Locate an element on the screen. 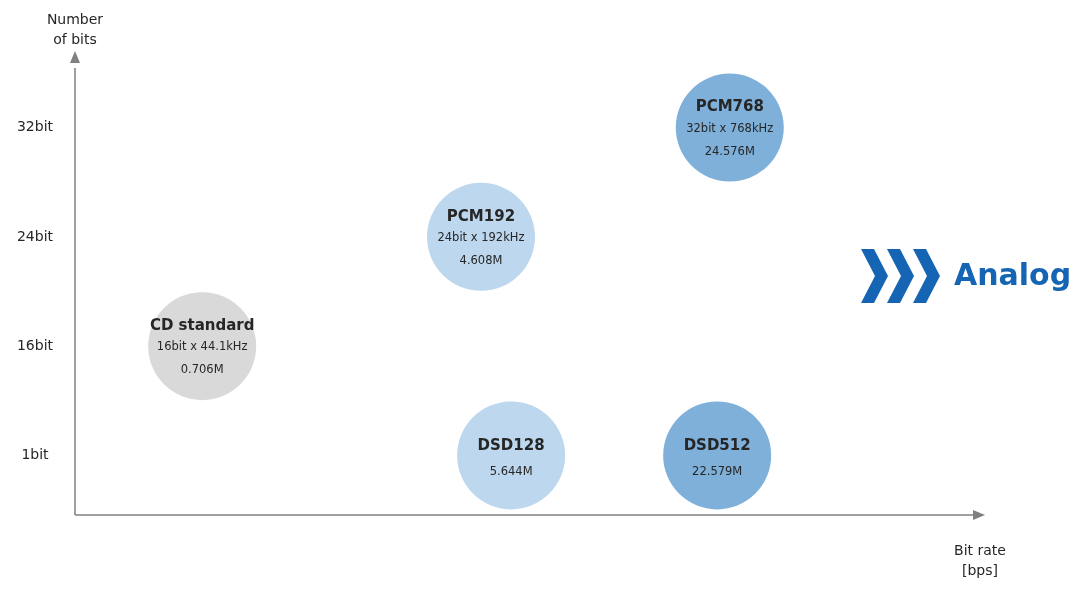  data-label: 4.608M is located at coordinates (481, 259).